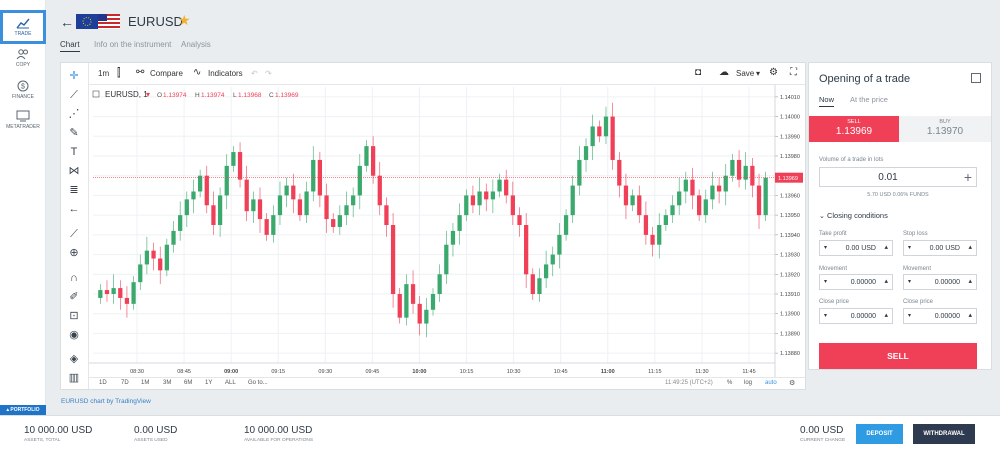  What do you see at coordinates (230, 383) in the screenshot?
I see `range-all: ALL` at bounding box center [230, 383].